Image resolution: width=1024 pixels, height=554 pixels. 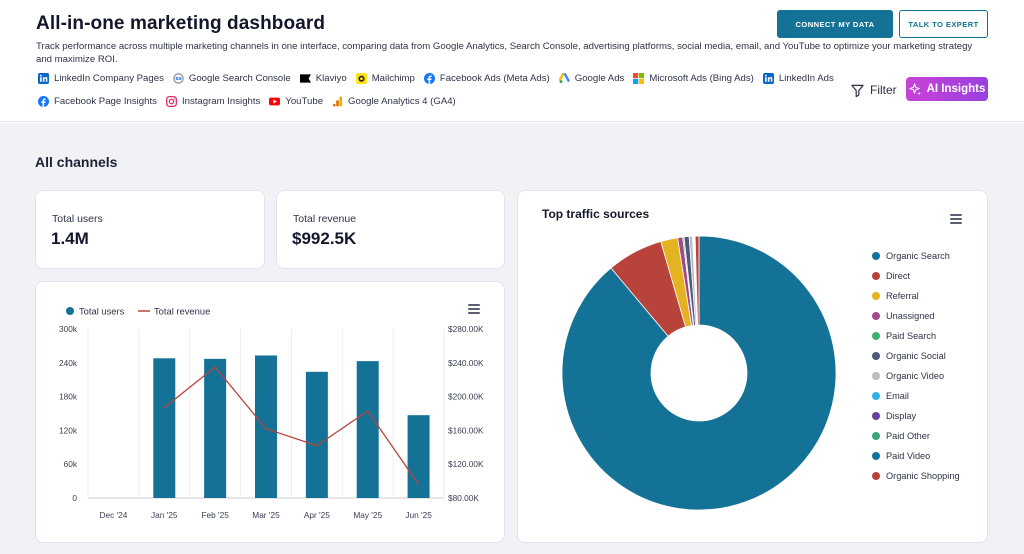 What do you see at coordinates (77, 219) in the screenshot?
I see `total-users-label: Total users` at bounding box center [77, 219].